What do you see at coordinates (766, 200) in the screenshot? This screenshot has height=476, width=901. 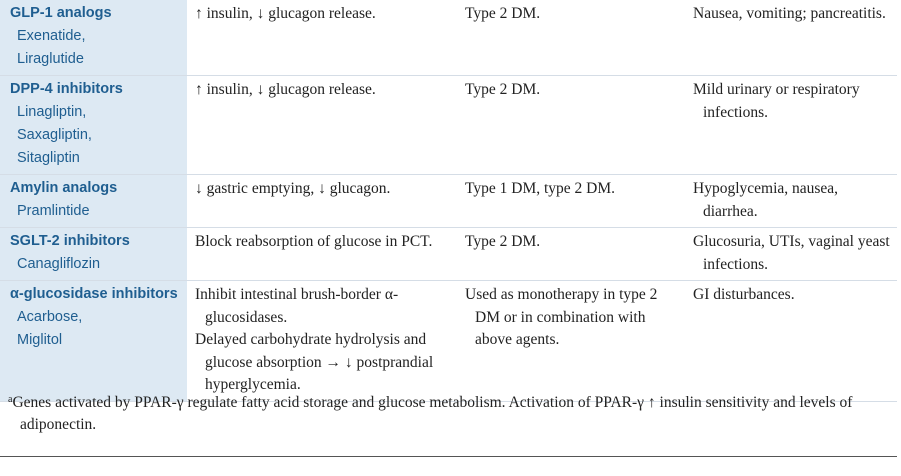 I see `toxicity-text: Hypoglycemia, nausea, diarrhea.` at bounding box center [766, 200].